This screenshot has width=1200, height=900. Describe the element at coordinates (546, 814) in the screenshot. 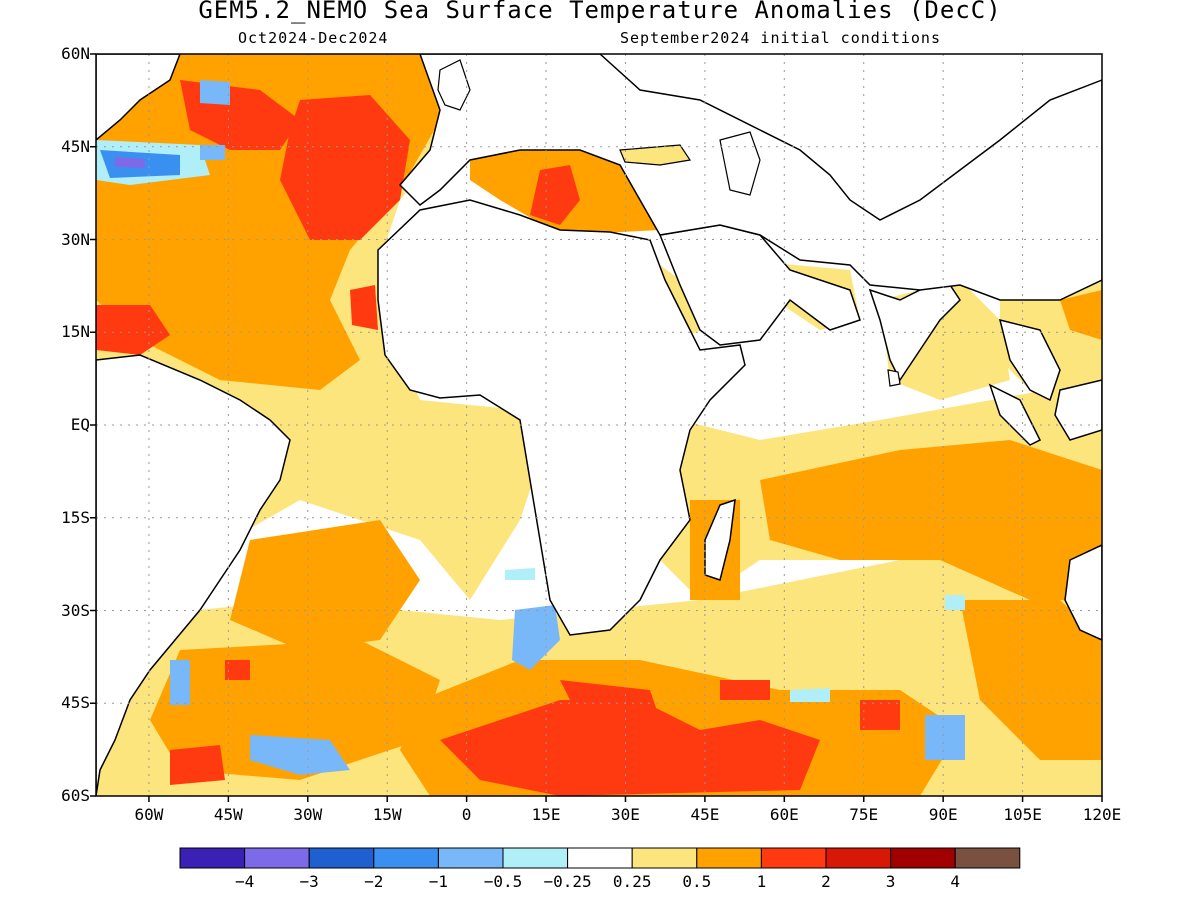

I see `lon-label: 15E` at that location.